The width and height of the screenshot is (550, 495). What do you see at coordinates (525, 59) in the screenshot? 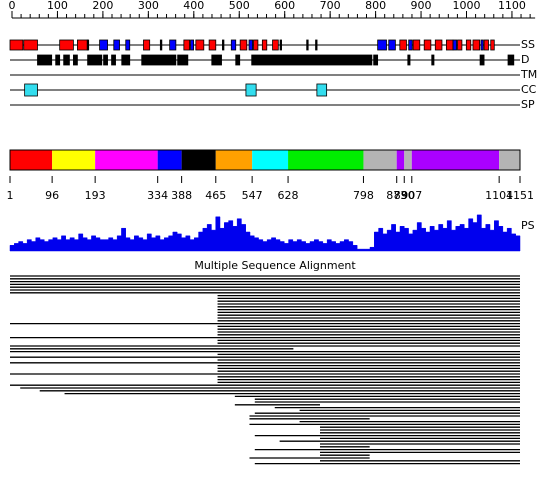
I see `track-label: D` at bounding box center [525, 59].